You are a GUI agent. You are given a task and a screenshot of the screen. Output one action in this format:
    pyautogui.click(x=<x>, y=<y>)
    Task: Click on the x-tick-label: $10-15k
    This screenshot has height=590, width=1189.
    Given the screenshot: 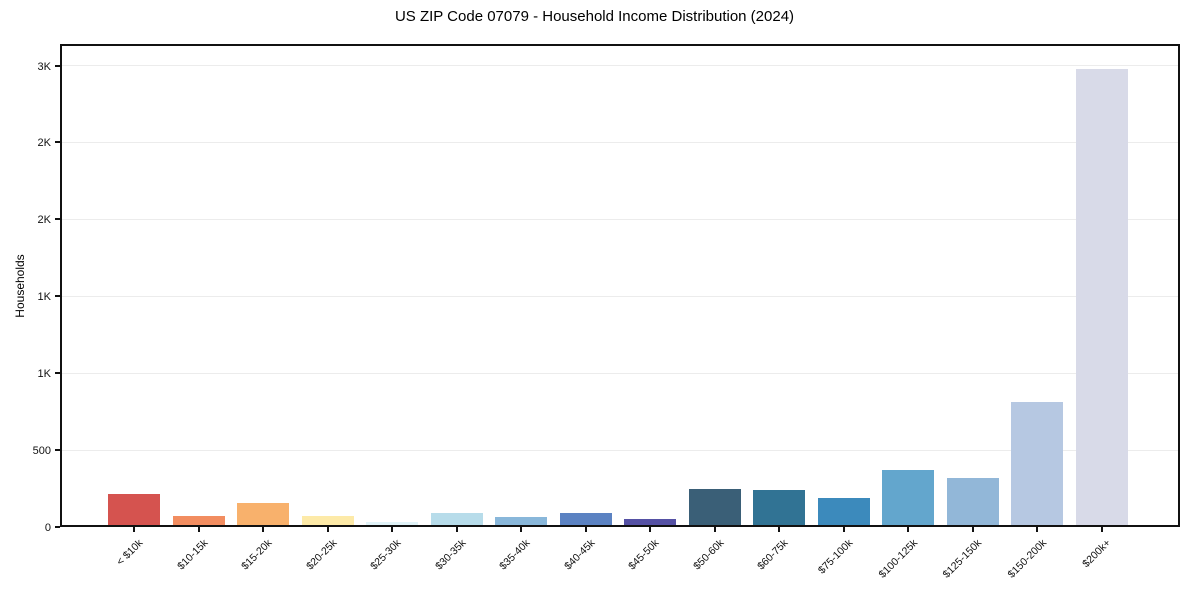 What is the action you would take?
    pyautogui.click(x=192, y=555)
    